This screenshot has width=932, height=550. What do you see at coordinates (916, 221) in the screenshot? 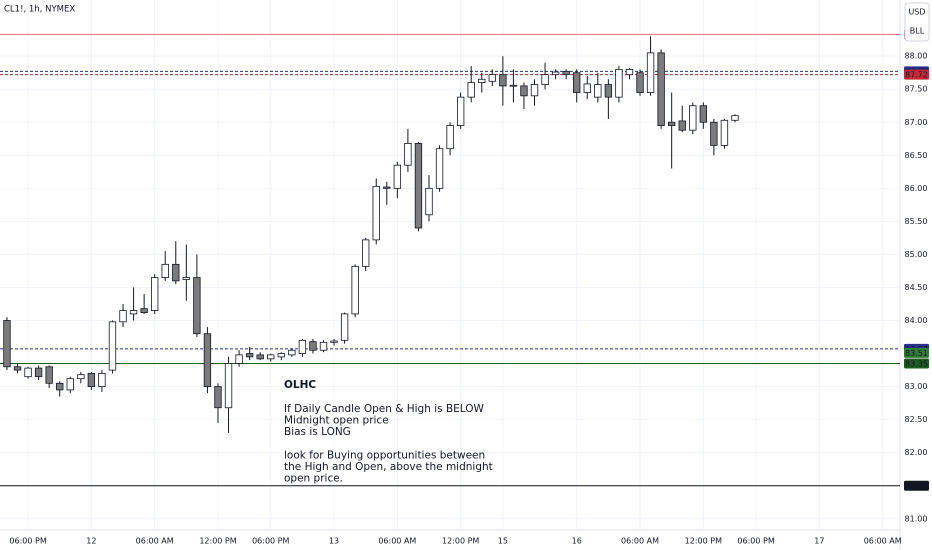
I see `y-tick-label: 85.50` at bounding box center [916, 221].